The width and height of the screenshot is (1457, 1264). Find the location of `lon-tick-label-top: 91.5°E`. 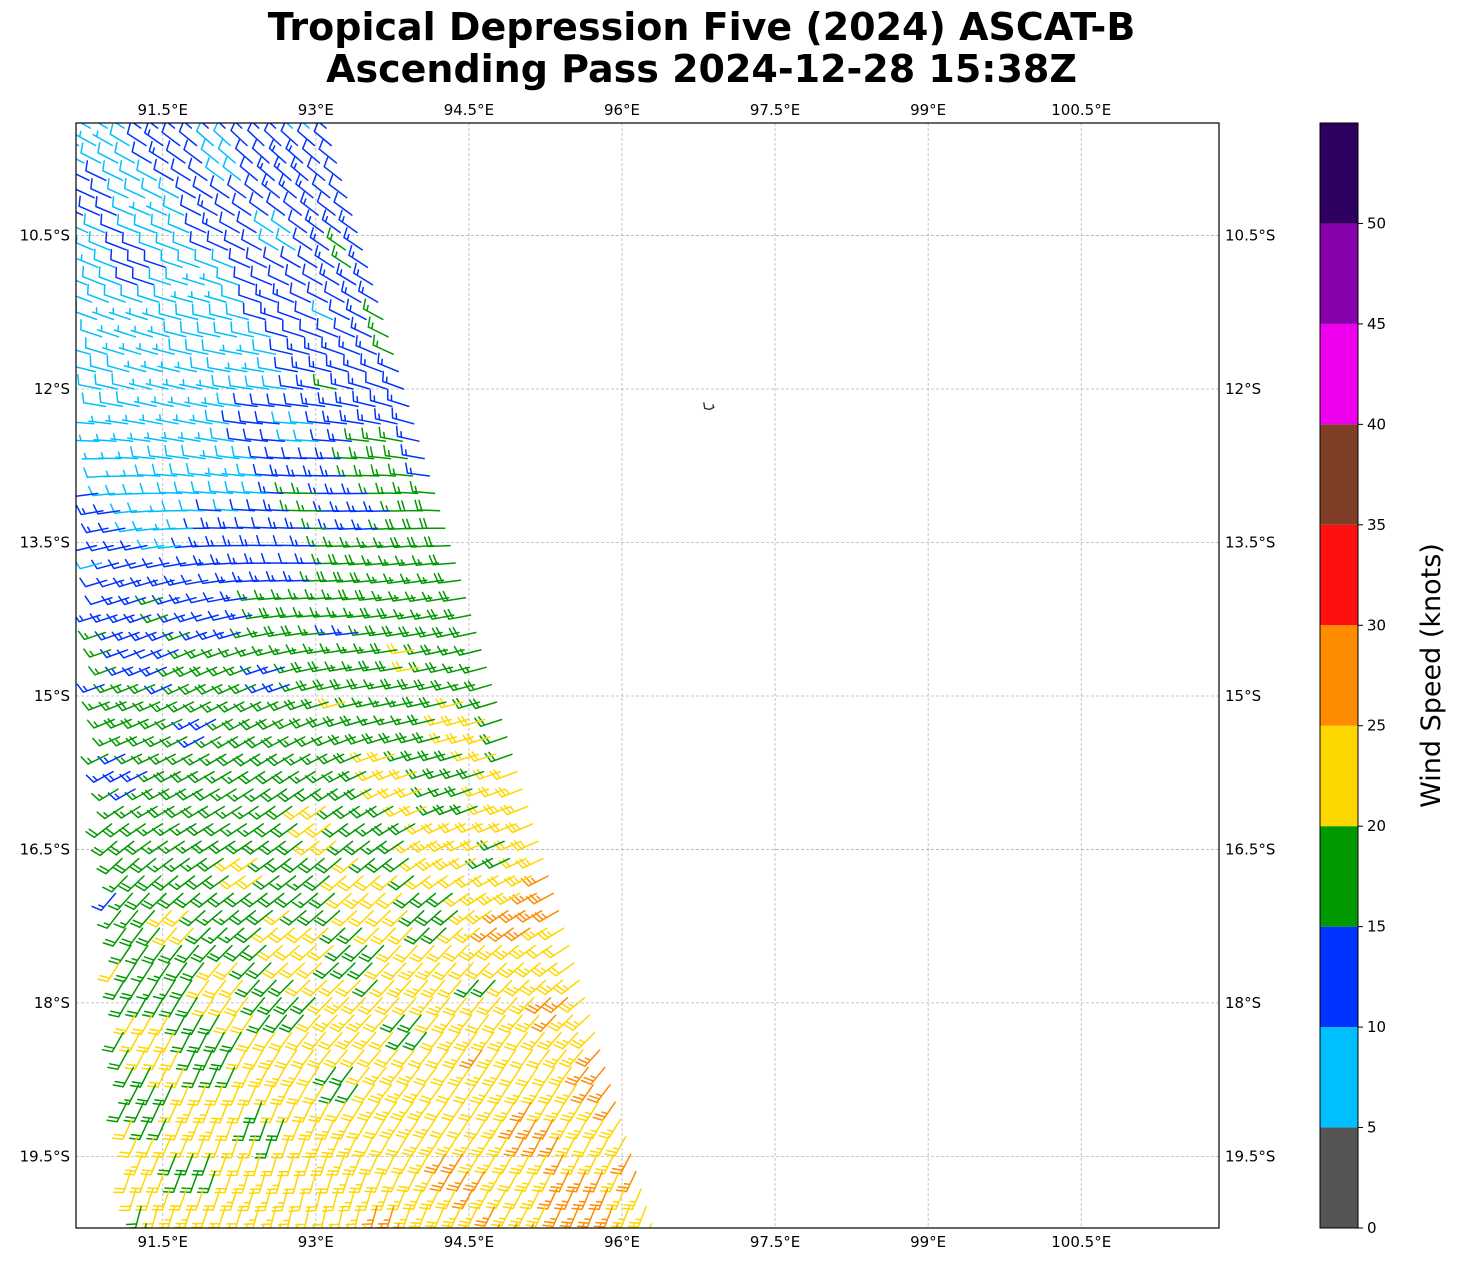

lon-tick-label-top: 91.5°E is located at coordinates (163, 110).